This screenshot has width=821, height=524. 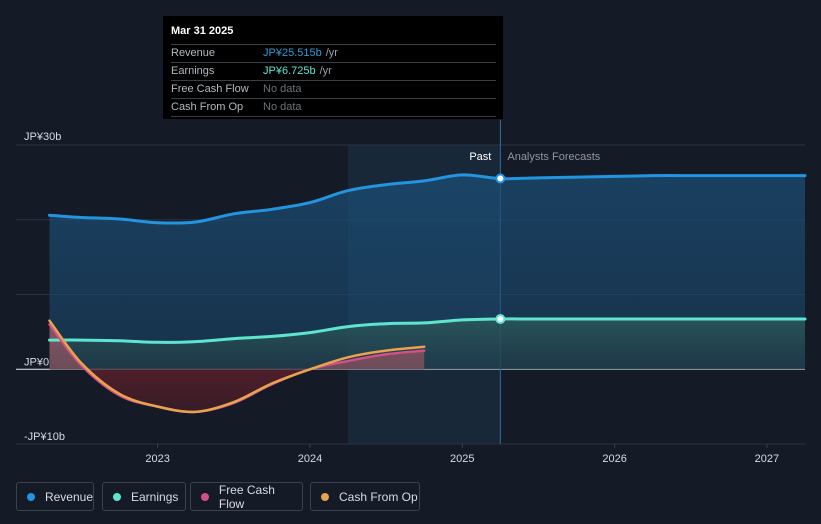 What do you see at coordinates (427, 199) in the screenshot?
I see `revenue-line` at bounding box center [427, 199].